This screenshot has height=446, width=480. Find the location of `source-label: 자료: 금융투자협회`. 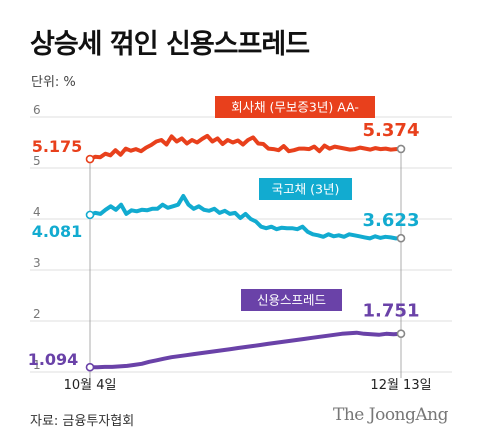

source-label: 자료: 금융투자협회 is located at coordinates (82, 421).